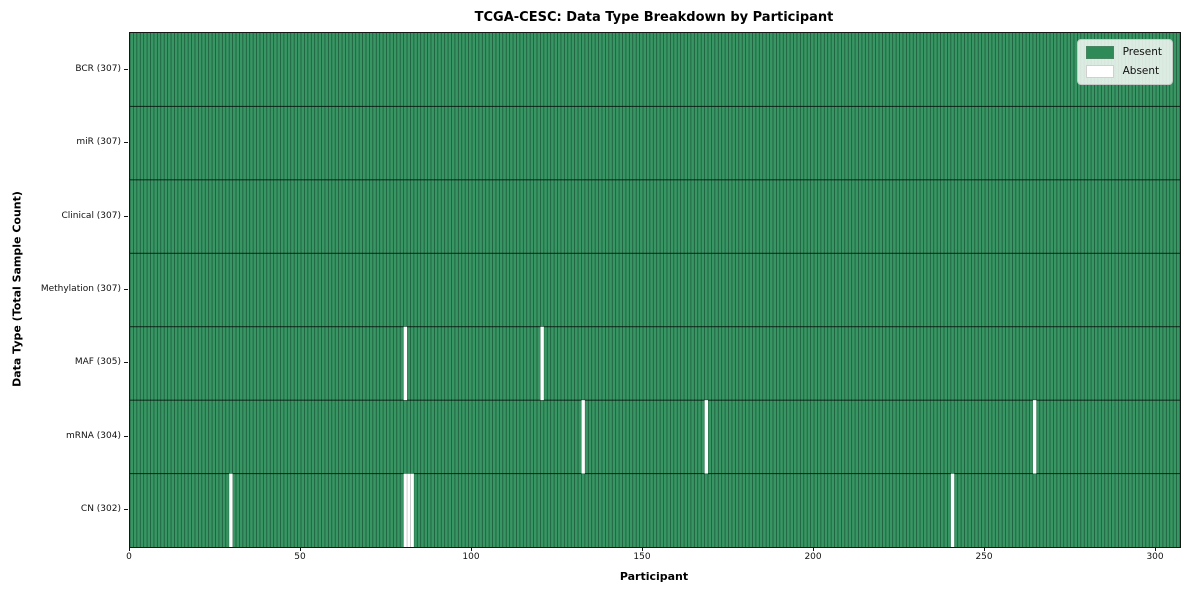 This screenshot has width=1200, height=600. What do you see at coordinates (1124, 62) in the screenshot?
I see `legend: Present Absent` at bounding box center [1124, 62].